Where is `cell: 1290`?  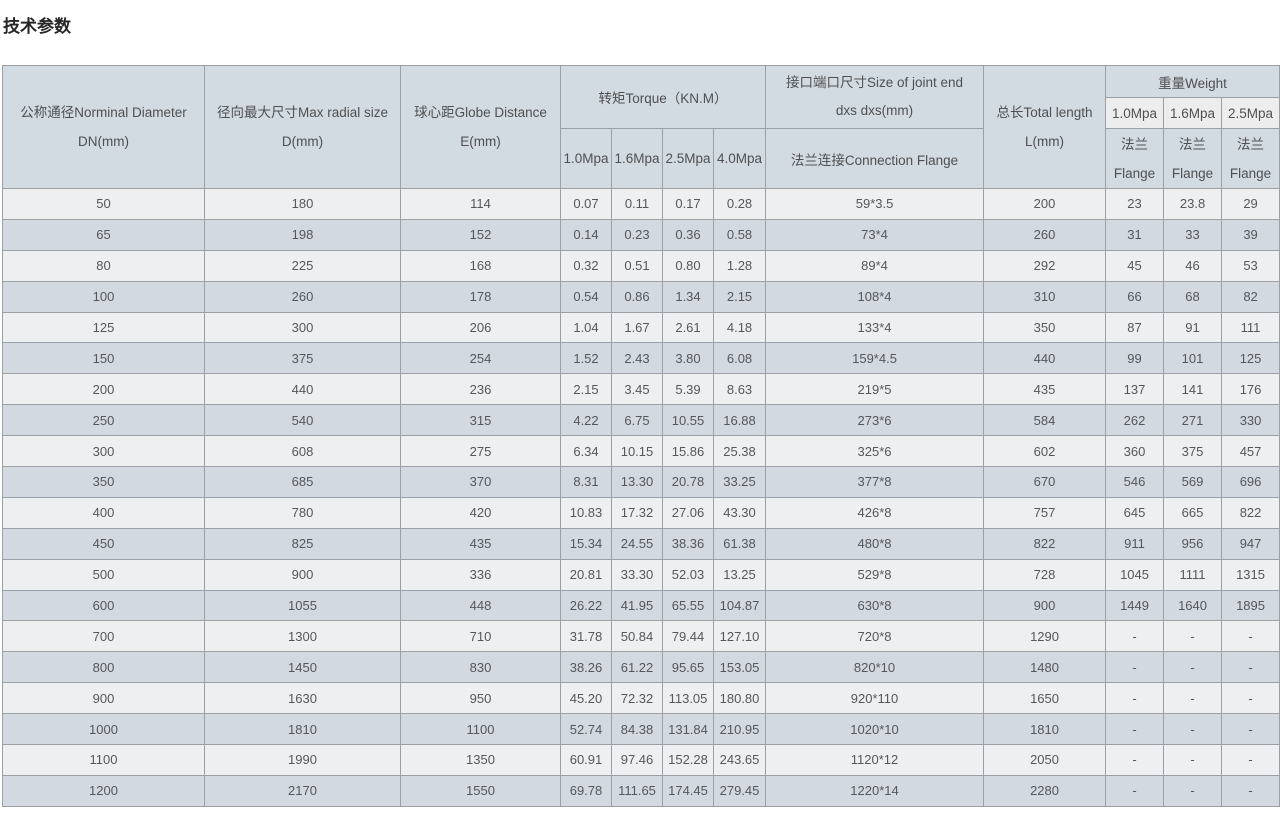 cell: 1290 is located at coordinates (1045, 636).